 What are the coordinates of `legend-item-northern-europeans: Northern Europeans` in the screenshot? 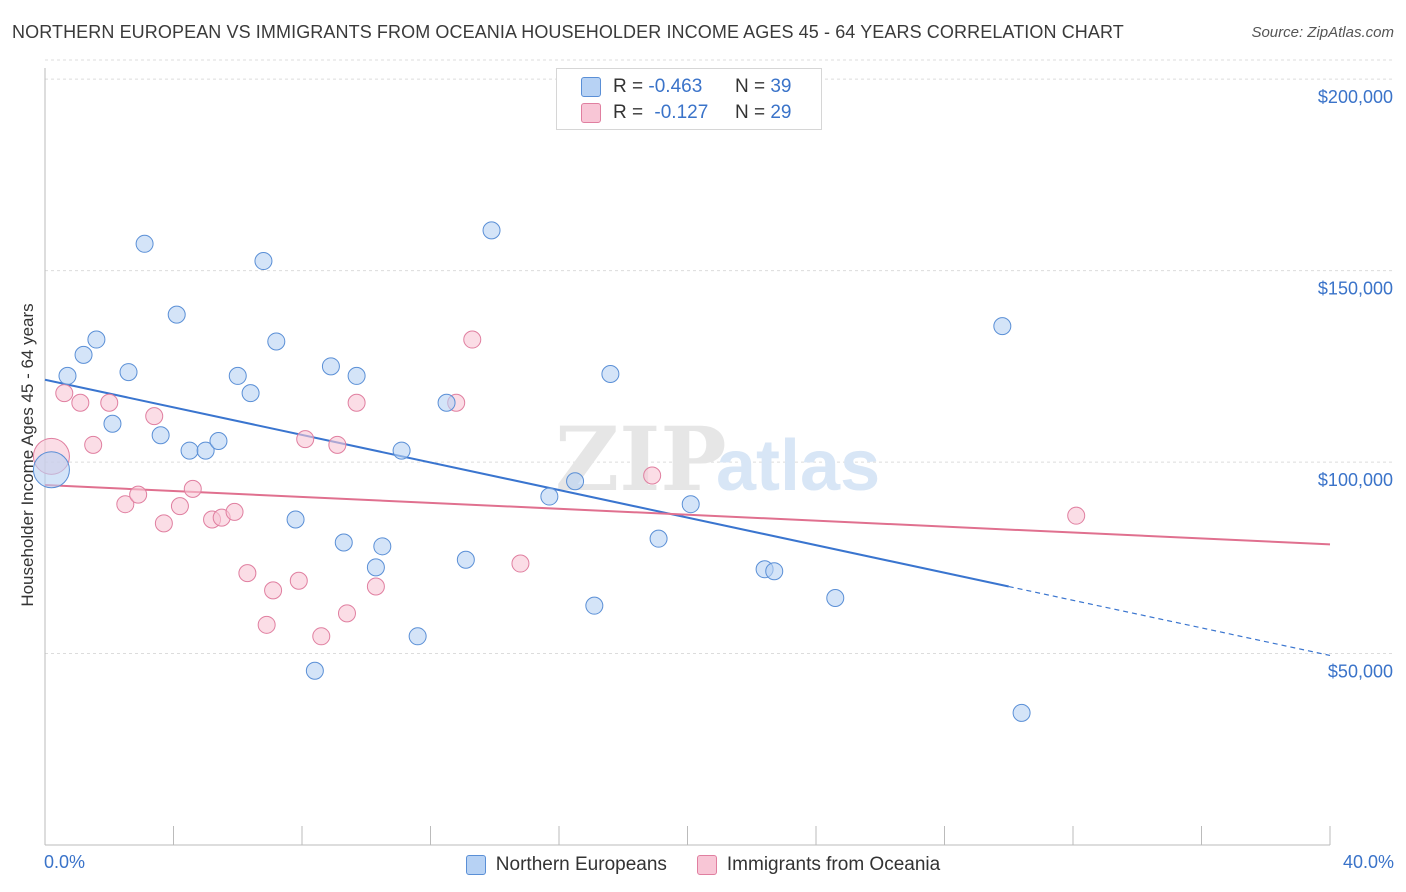 It's located at (566, 865).